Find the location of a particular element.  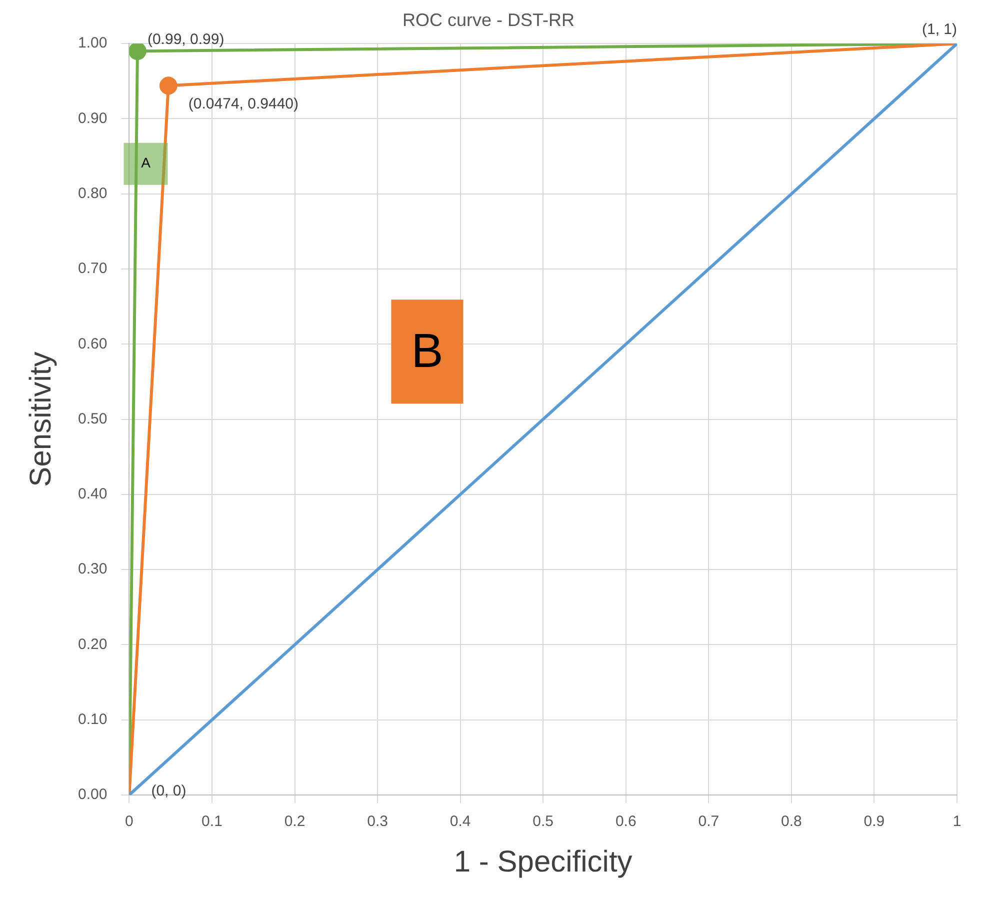

y-tick-label: 0.20 is located at coordinates (93, 644).